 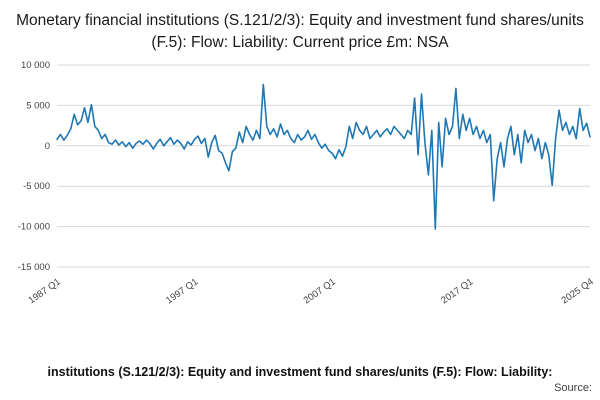 I want to click on source-label: Source:, so click(x=573, y=388).